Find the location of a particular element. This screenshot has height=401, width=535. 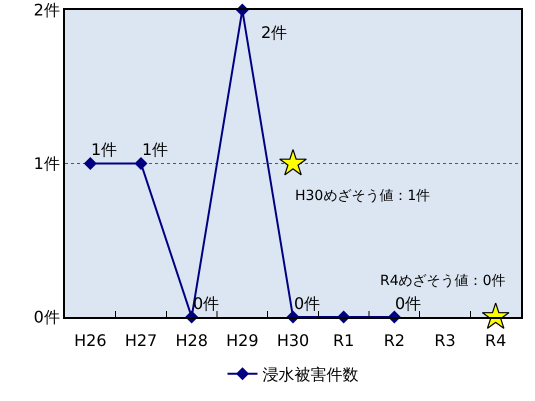

x-tick-label: H28 is located at coordinates (191, 340).